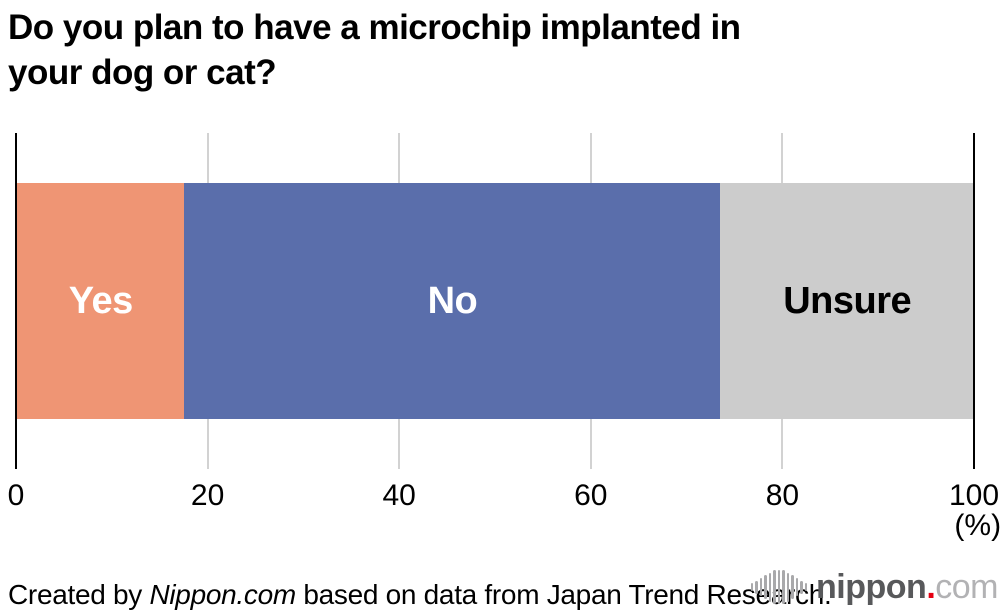  I want to click on bar-segment-label: Unsure, so click(847, 300).